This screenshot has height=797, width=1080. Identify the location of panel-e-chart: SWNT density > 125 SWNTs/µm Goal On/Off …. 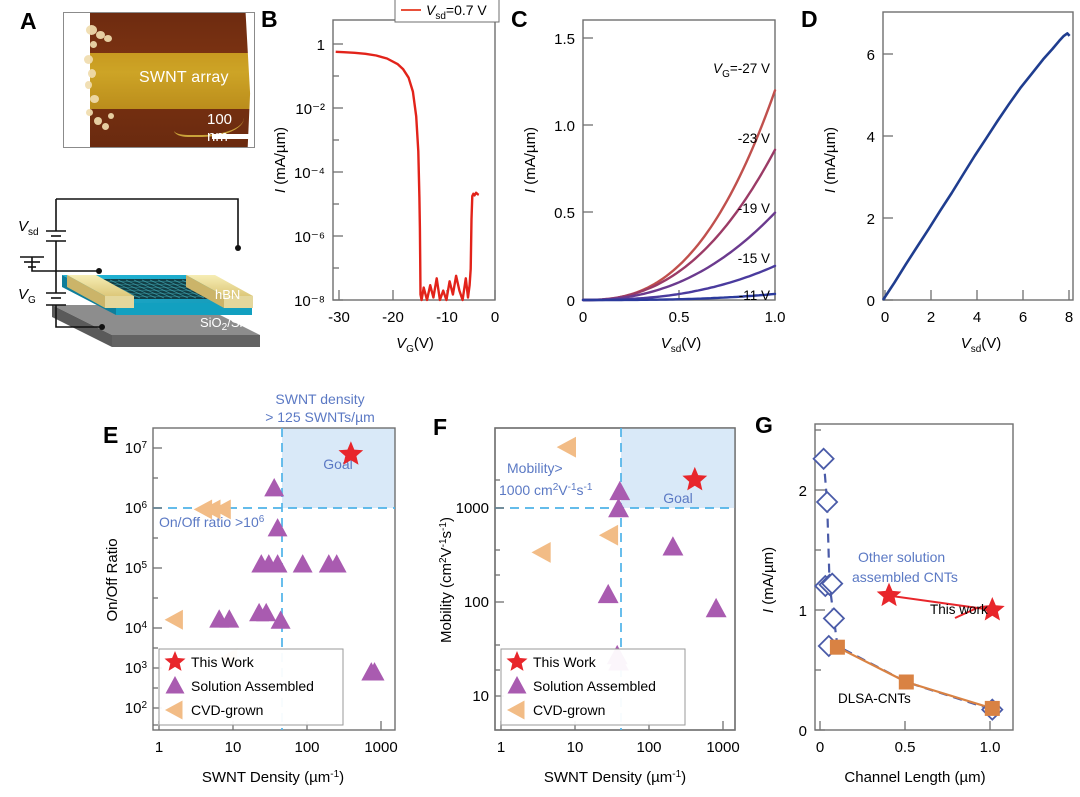
(251, 588).